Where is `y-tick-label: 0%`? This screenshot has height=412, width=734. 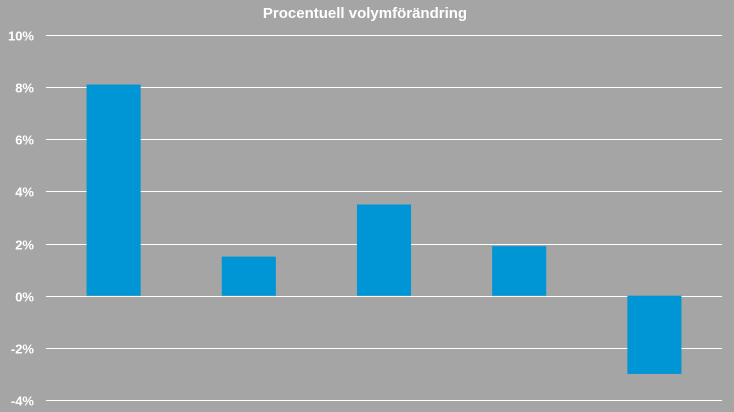
y-tick-label: 0% is located at coordinates (24, 297).